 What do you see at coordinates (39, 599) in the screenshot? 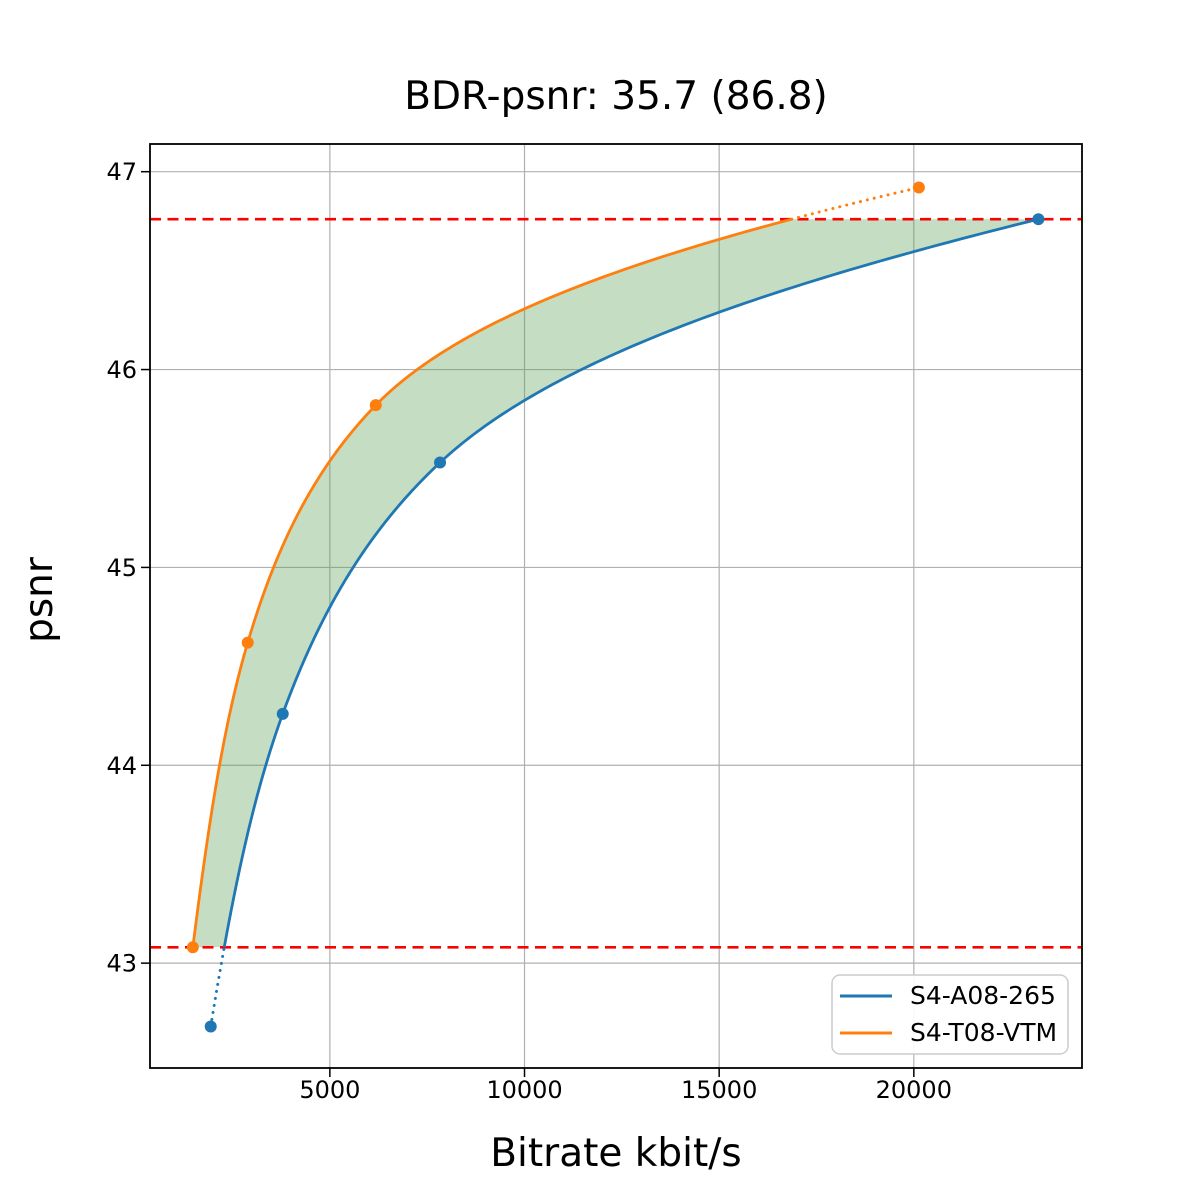
I see `y-axis-label: psnr` at bounding box center [39, 599].